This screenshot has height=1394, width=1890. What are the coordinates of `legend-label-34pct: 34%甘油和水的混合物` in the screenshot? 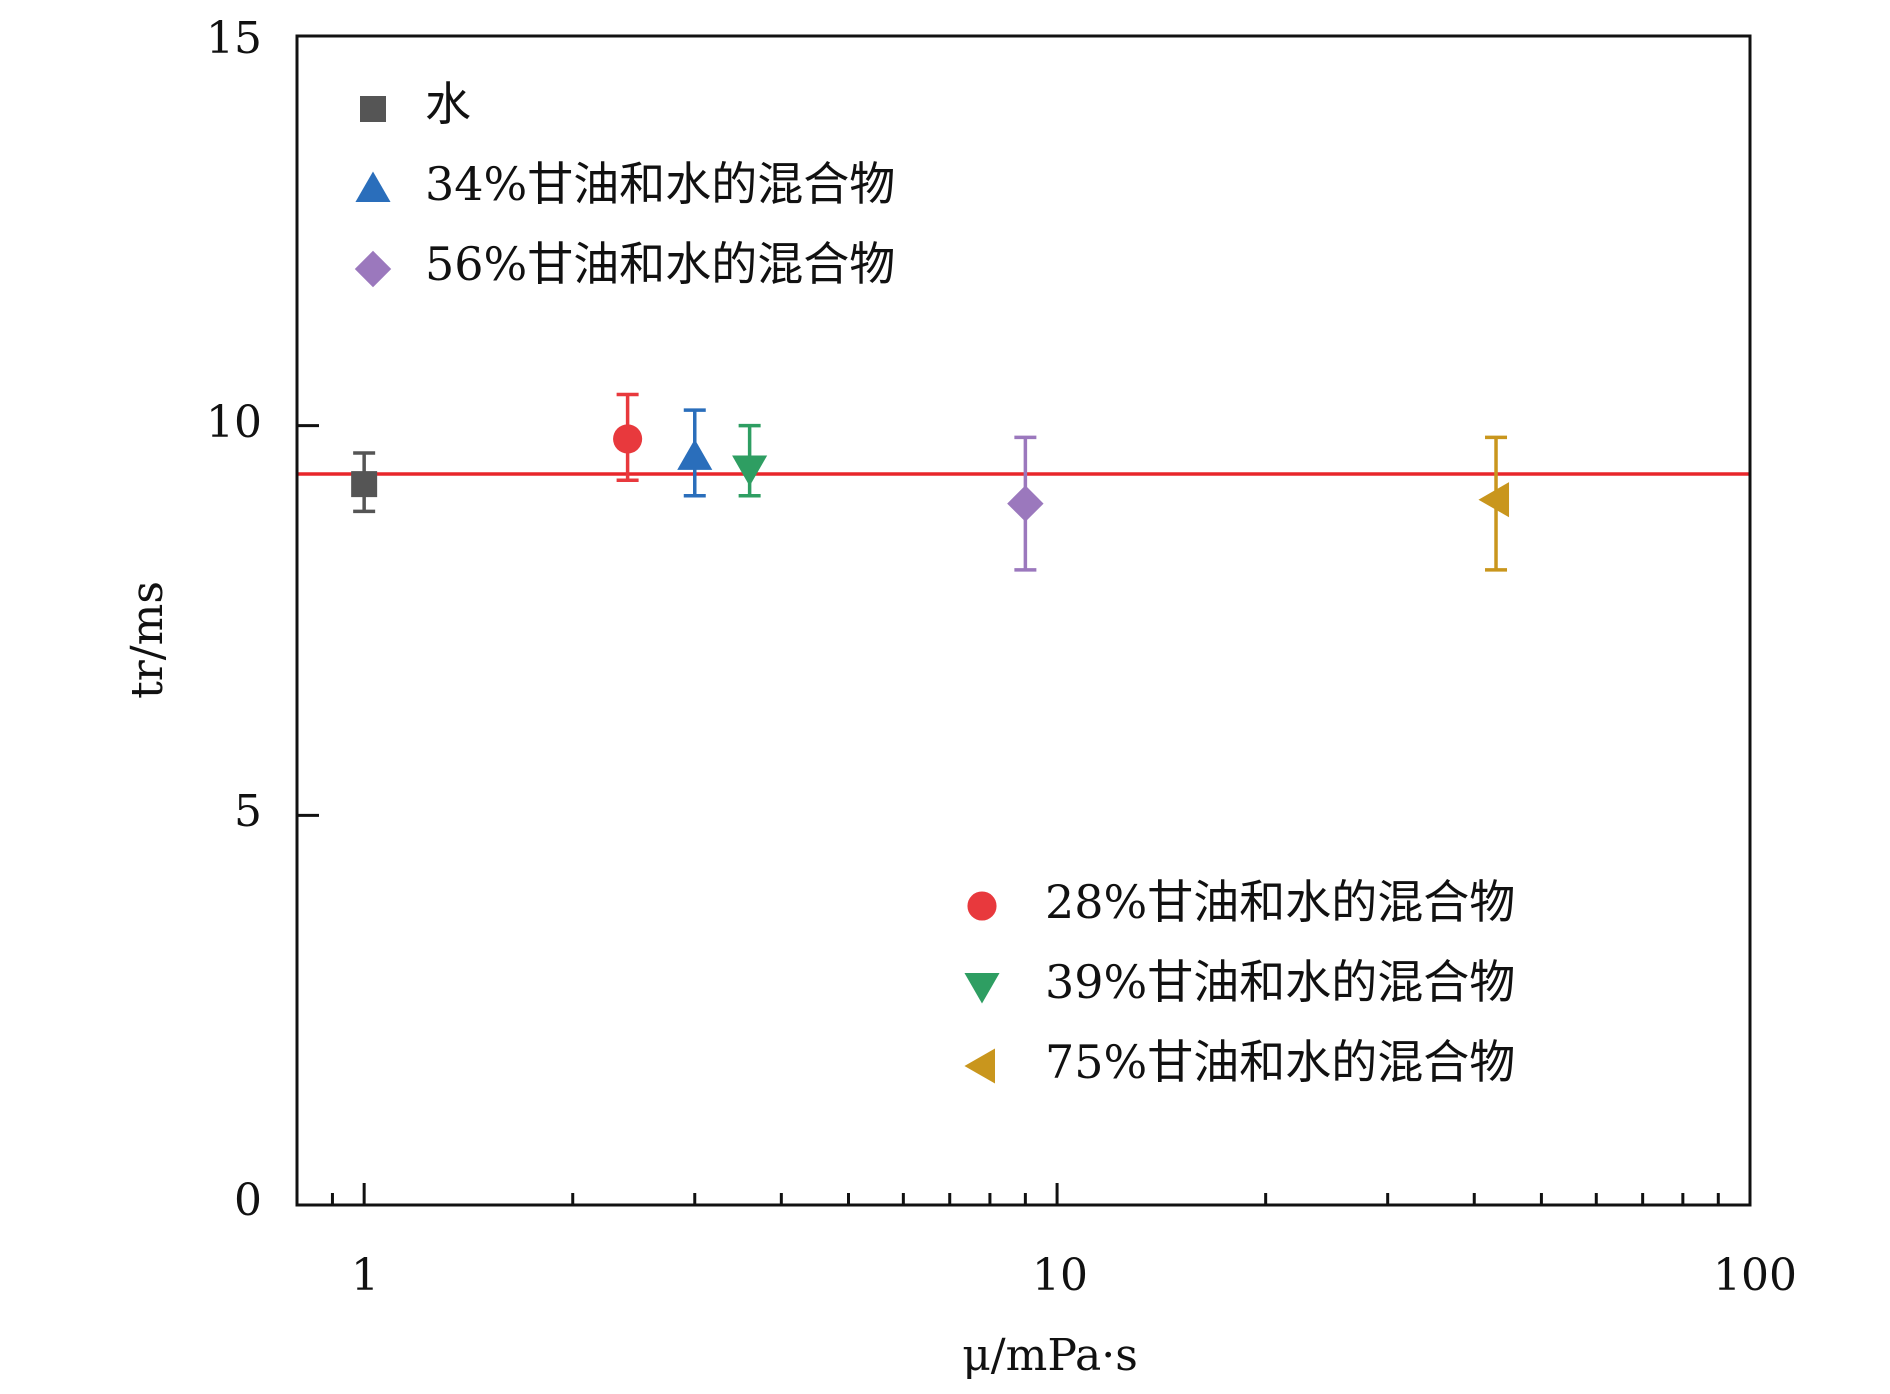 It's located at (660, 184).